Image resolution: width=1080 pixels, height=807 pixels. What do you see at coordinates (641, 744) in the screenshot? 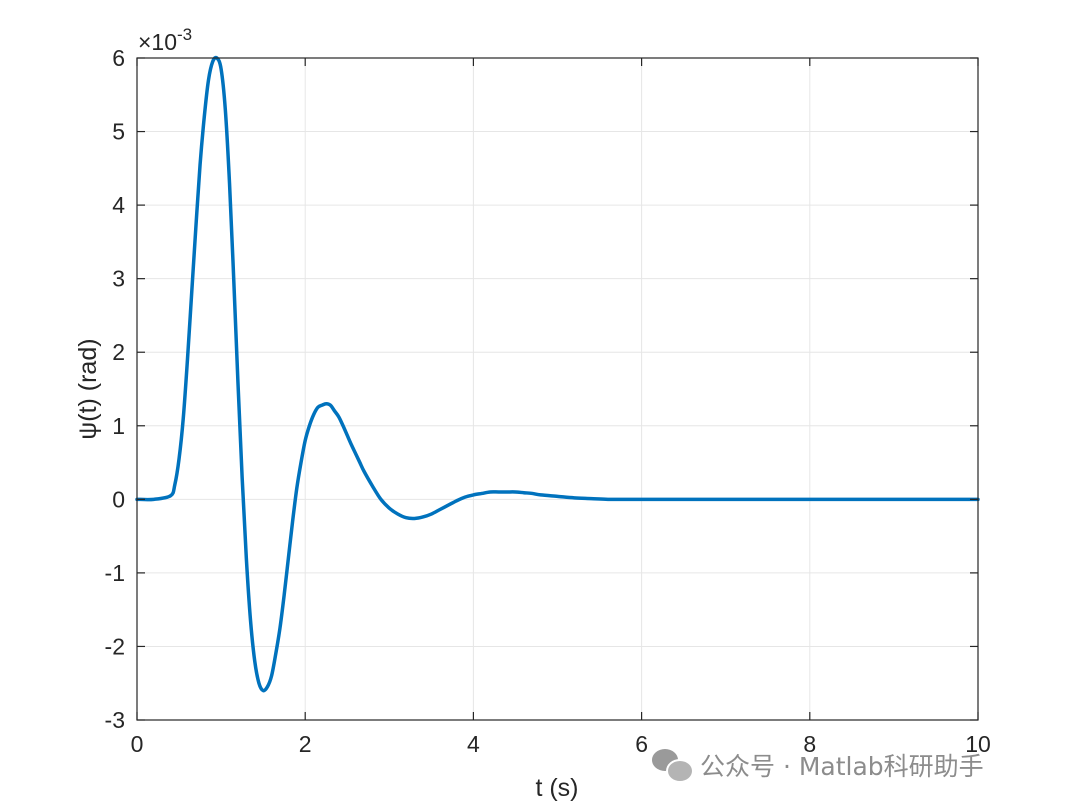
I see `x-tick-label: 6` at bounding box center [641, 744].